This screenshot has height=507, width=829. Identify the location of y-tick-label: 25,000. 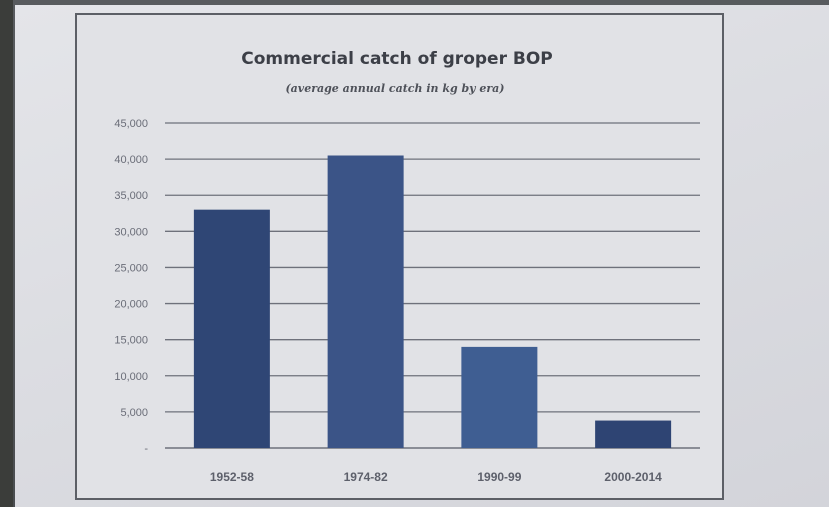
(131, 268).